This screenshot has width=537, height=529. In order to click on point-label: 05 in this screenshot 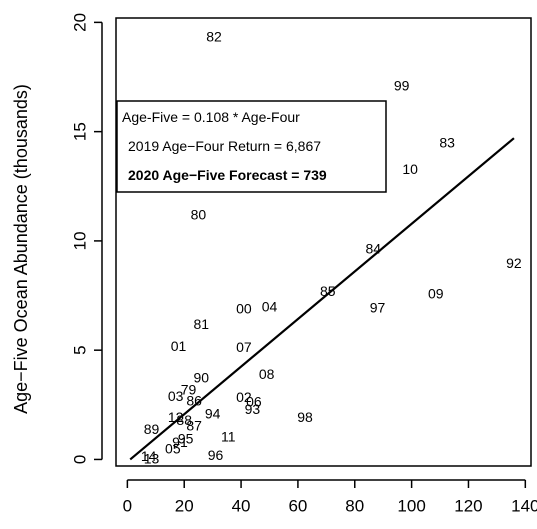, I will do `click(173, 449)`.